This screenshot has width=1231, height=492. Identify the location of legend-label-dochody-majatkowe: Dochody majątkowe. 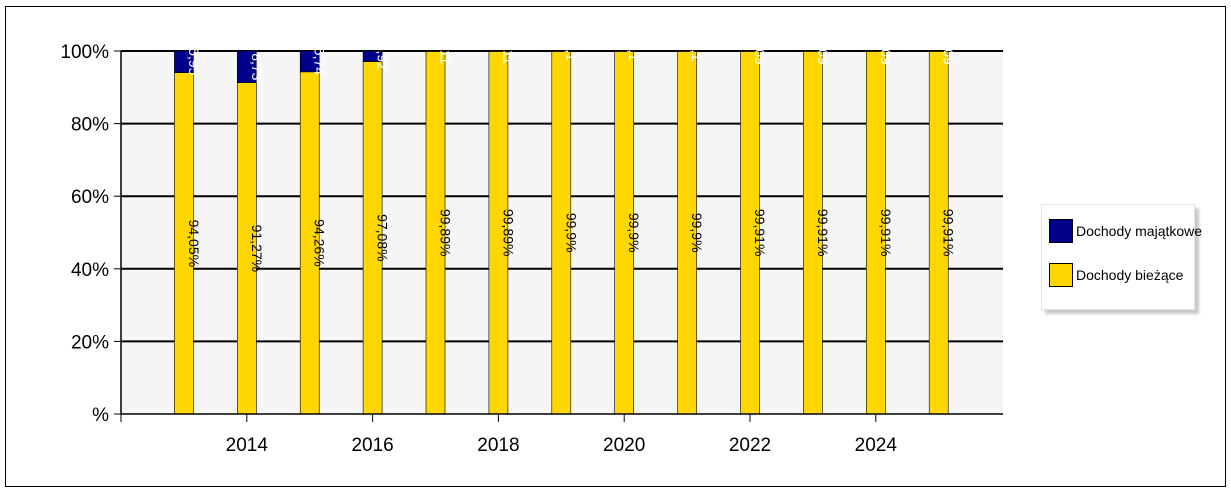
(1139, 231).